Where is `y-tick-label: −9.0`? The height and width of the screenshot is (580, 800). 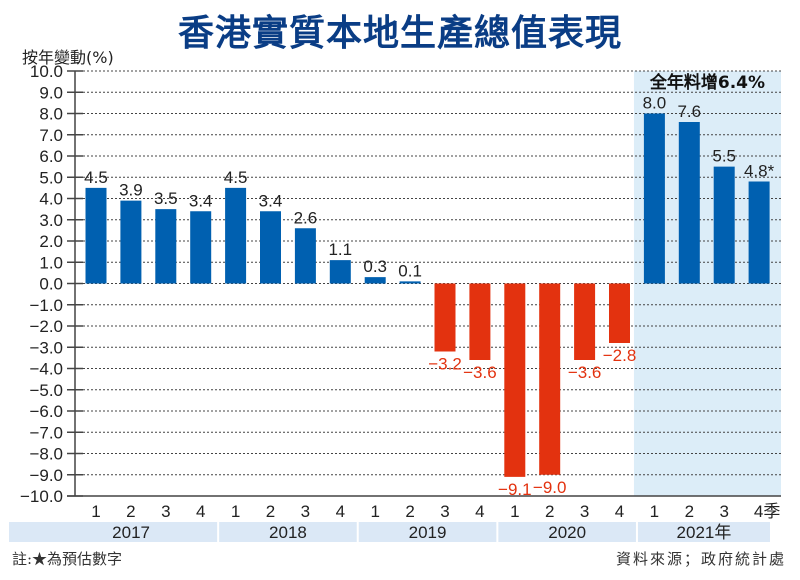
y-tick-label: −9.0 is located at coordinates (46, 475).